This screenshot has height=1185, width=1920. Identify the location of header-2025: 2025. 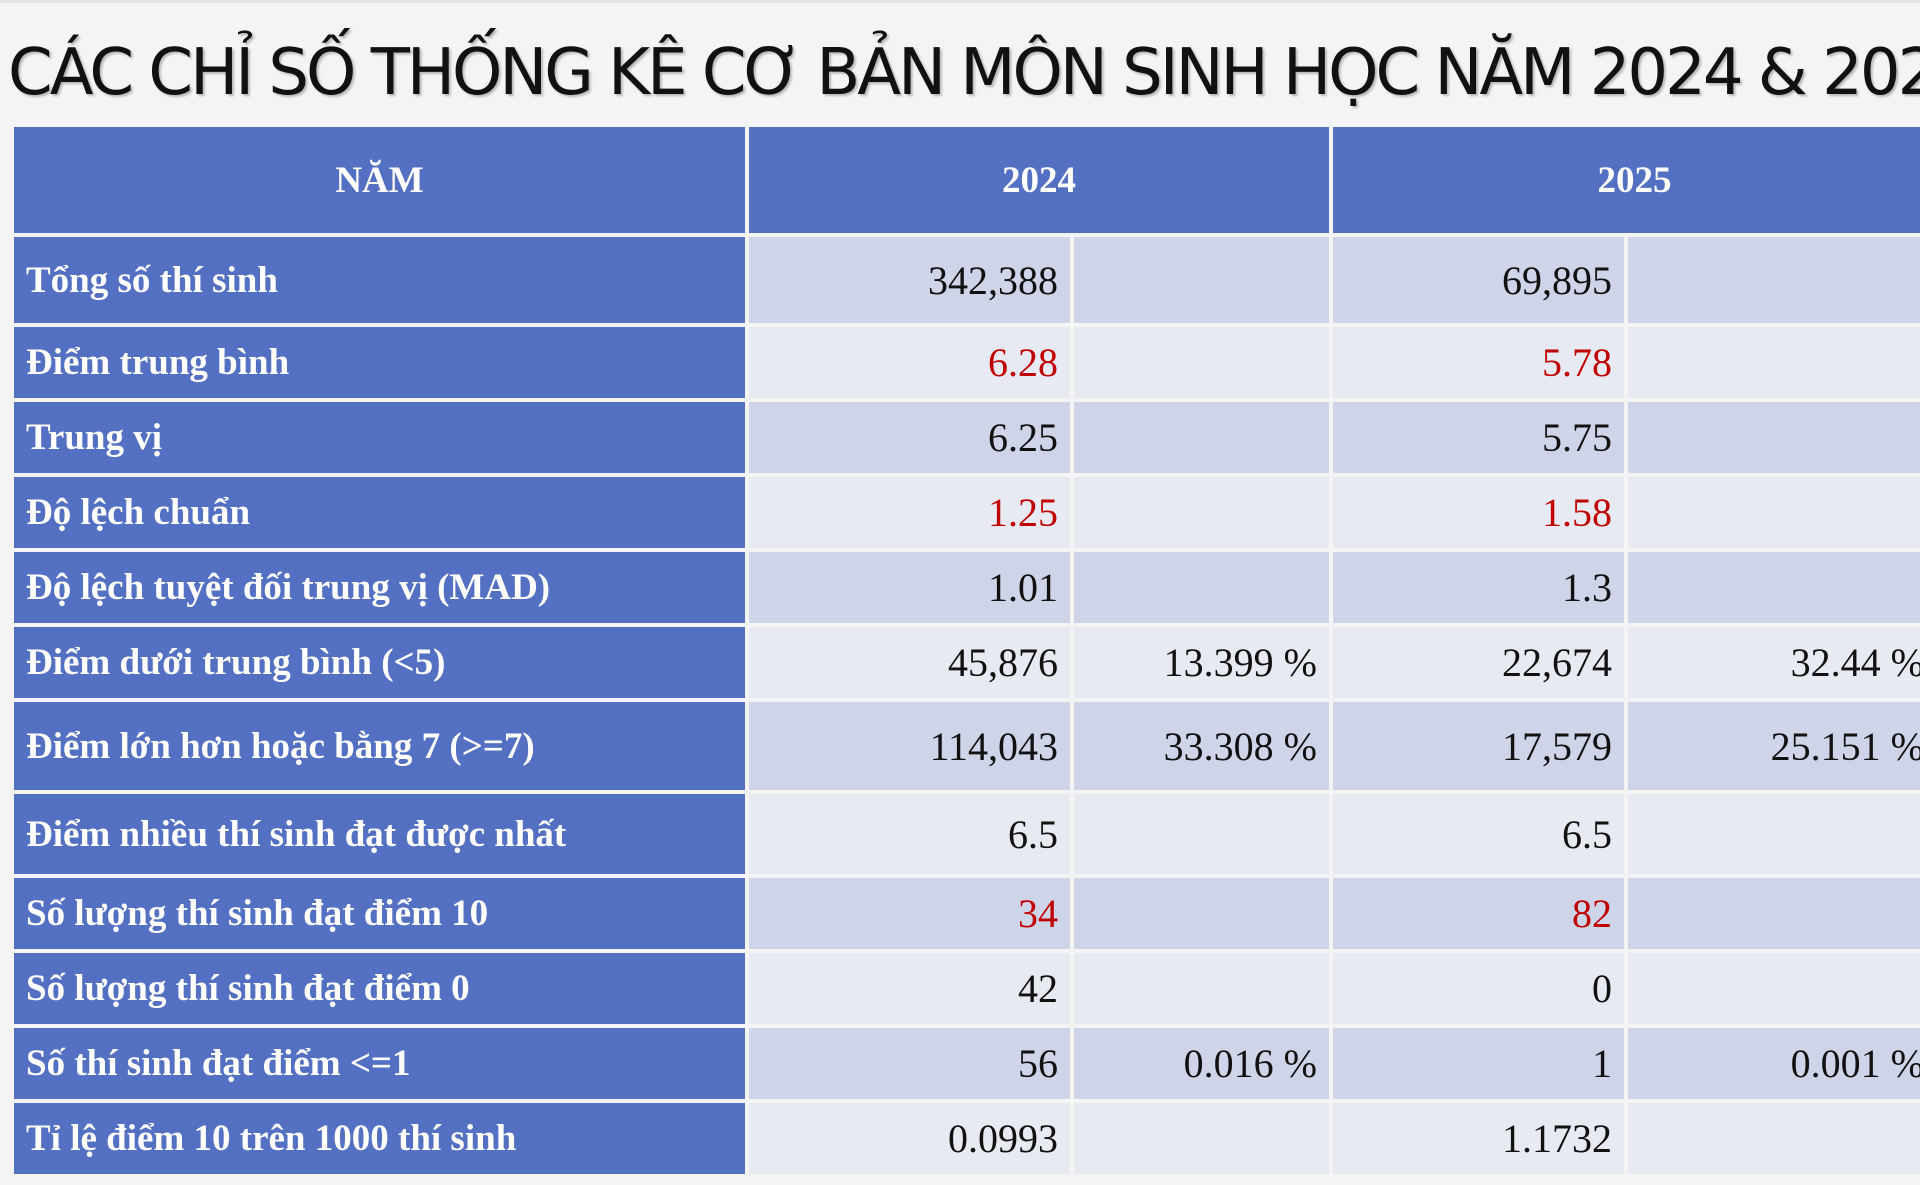
(1626, 180).